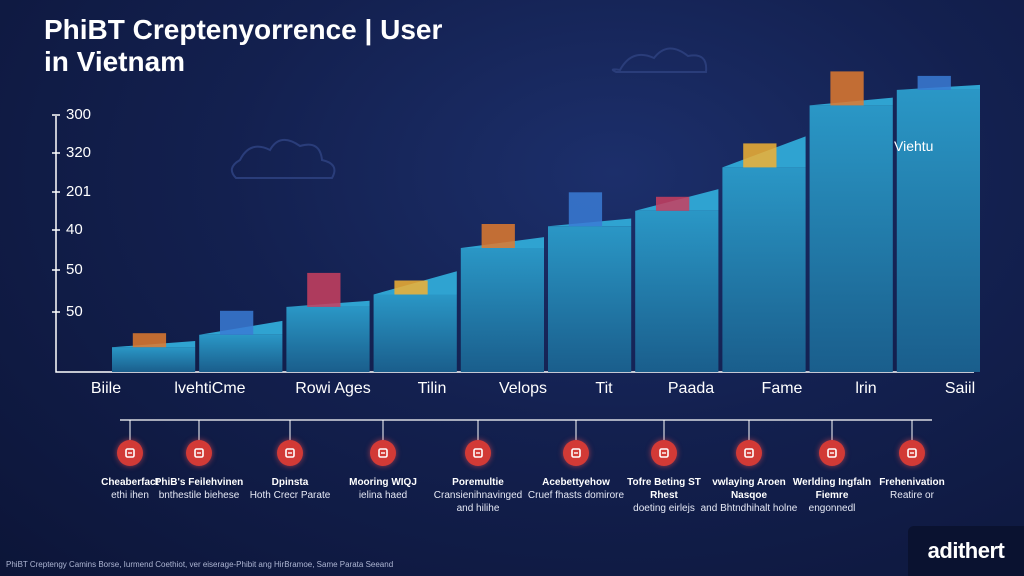  I want to click on y-tick-label: 300, so click(79, 114).